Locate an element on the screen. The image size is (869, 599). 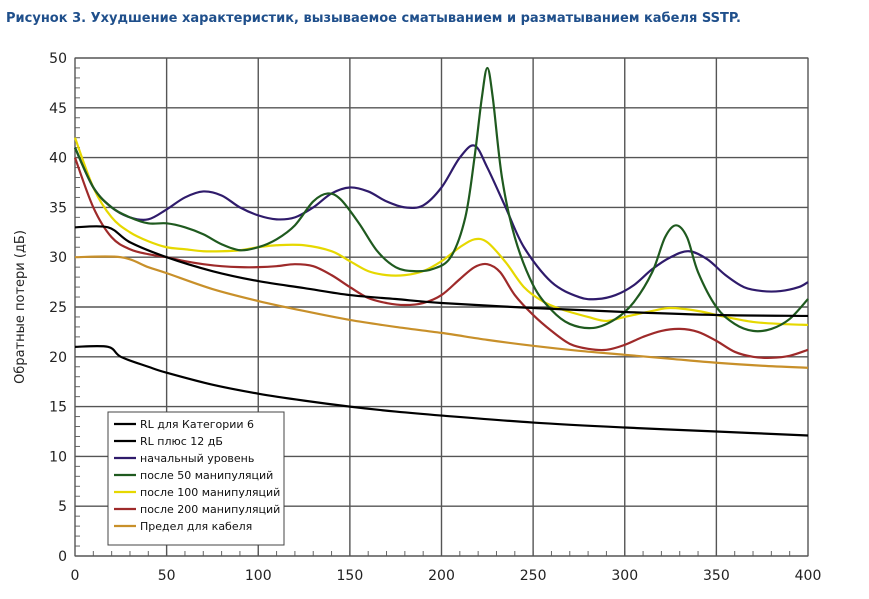
y-tick-label: 25 is located at coordinates (58, 308).